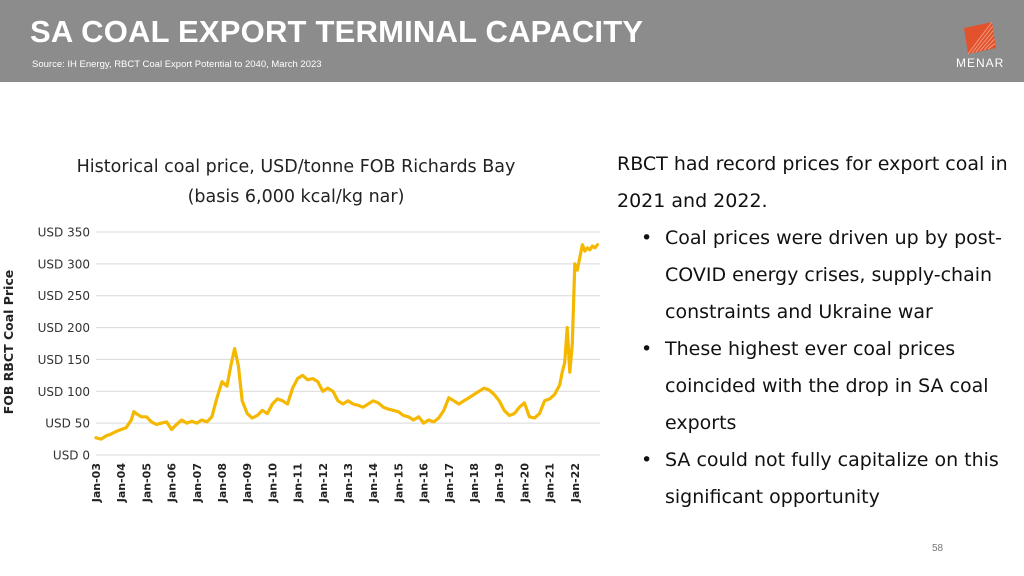  Describe the element at coordinates (296, 197) in the screenshot. I see `chart-subtitle: (basis 6,000 kcal/kg nar)` at that location.